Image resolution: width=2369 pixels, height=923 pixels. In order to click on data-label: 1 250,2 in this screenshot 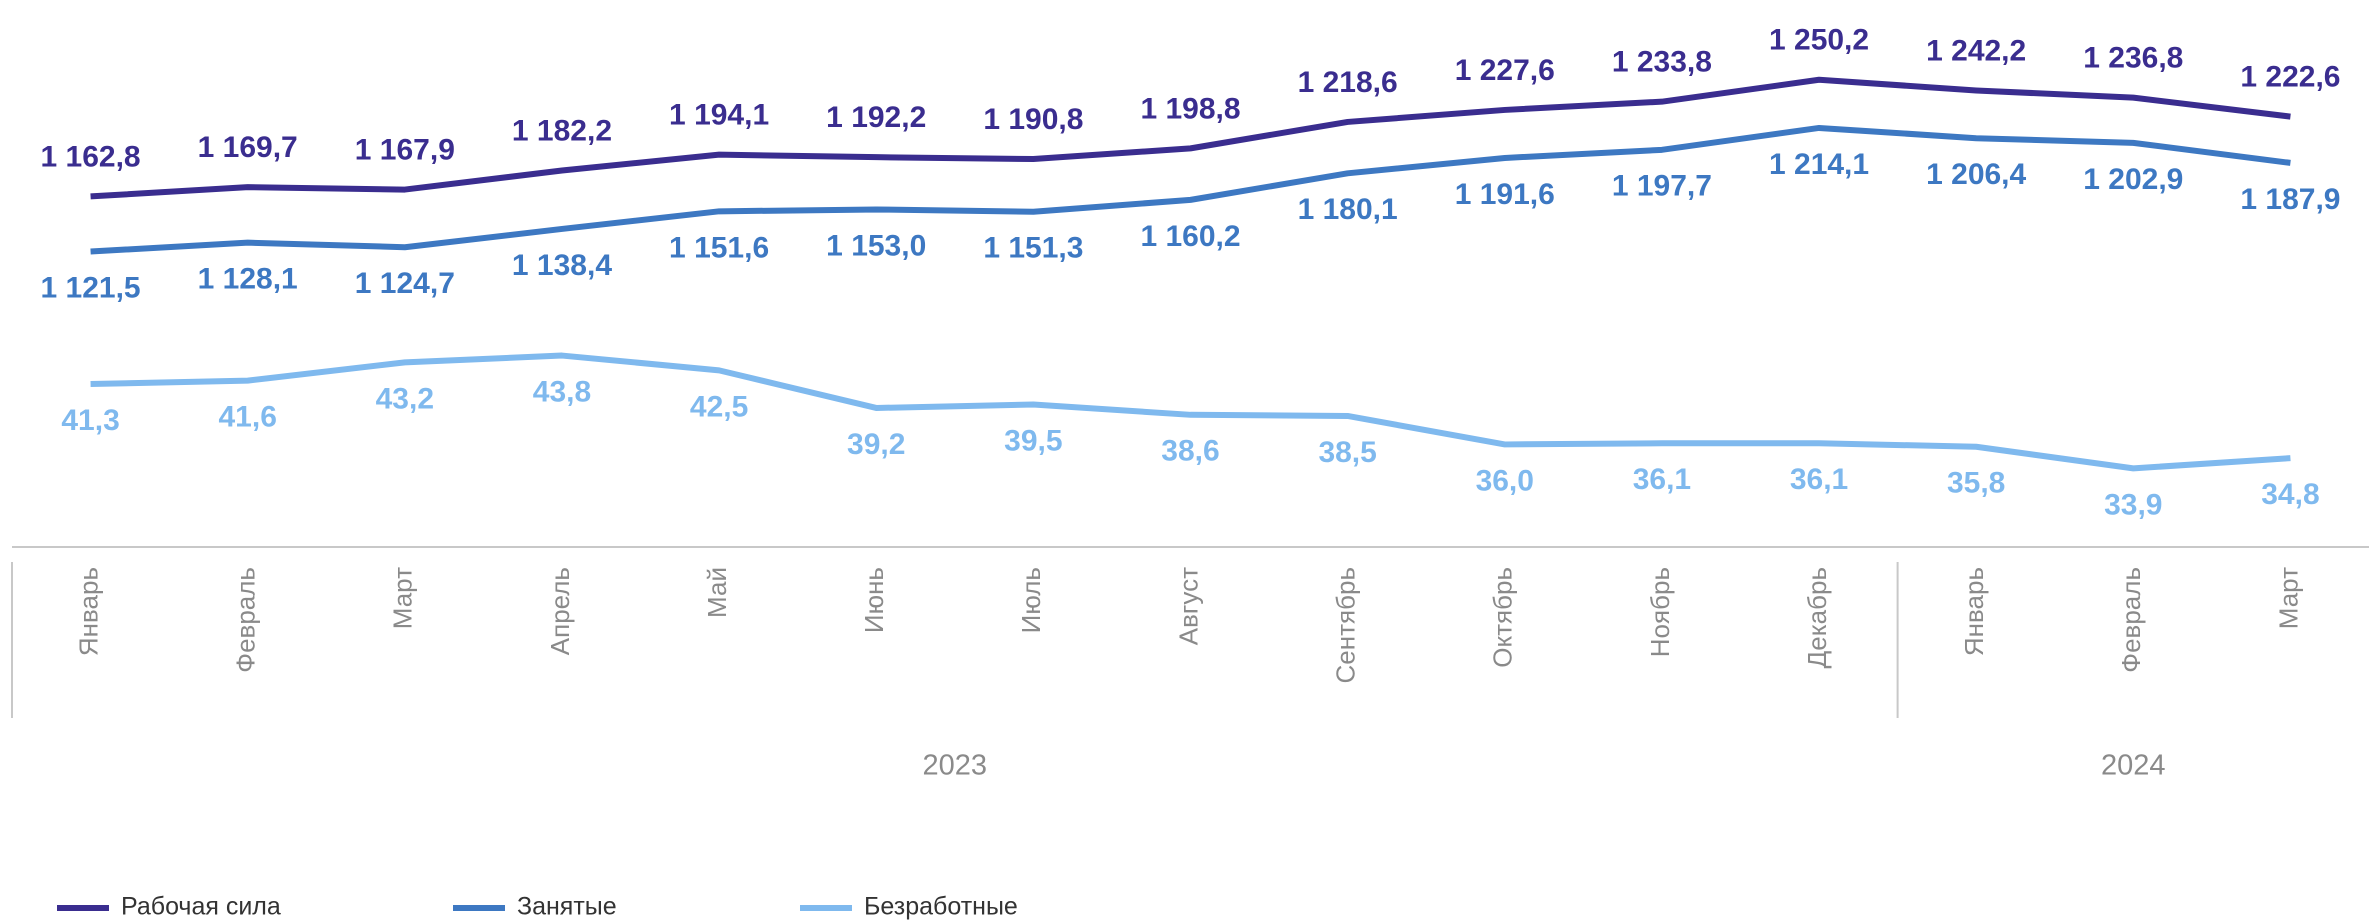, I will do `click(1819, 40)`.